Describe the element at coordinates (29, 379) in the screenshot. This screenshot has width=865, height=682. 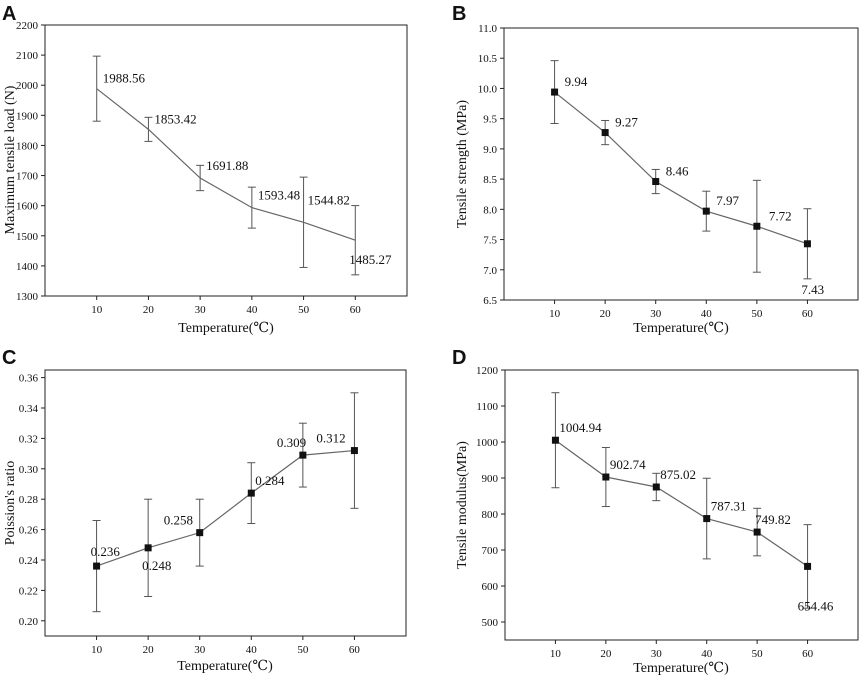
I see `y-tick-label: 0.36` at that location.